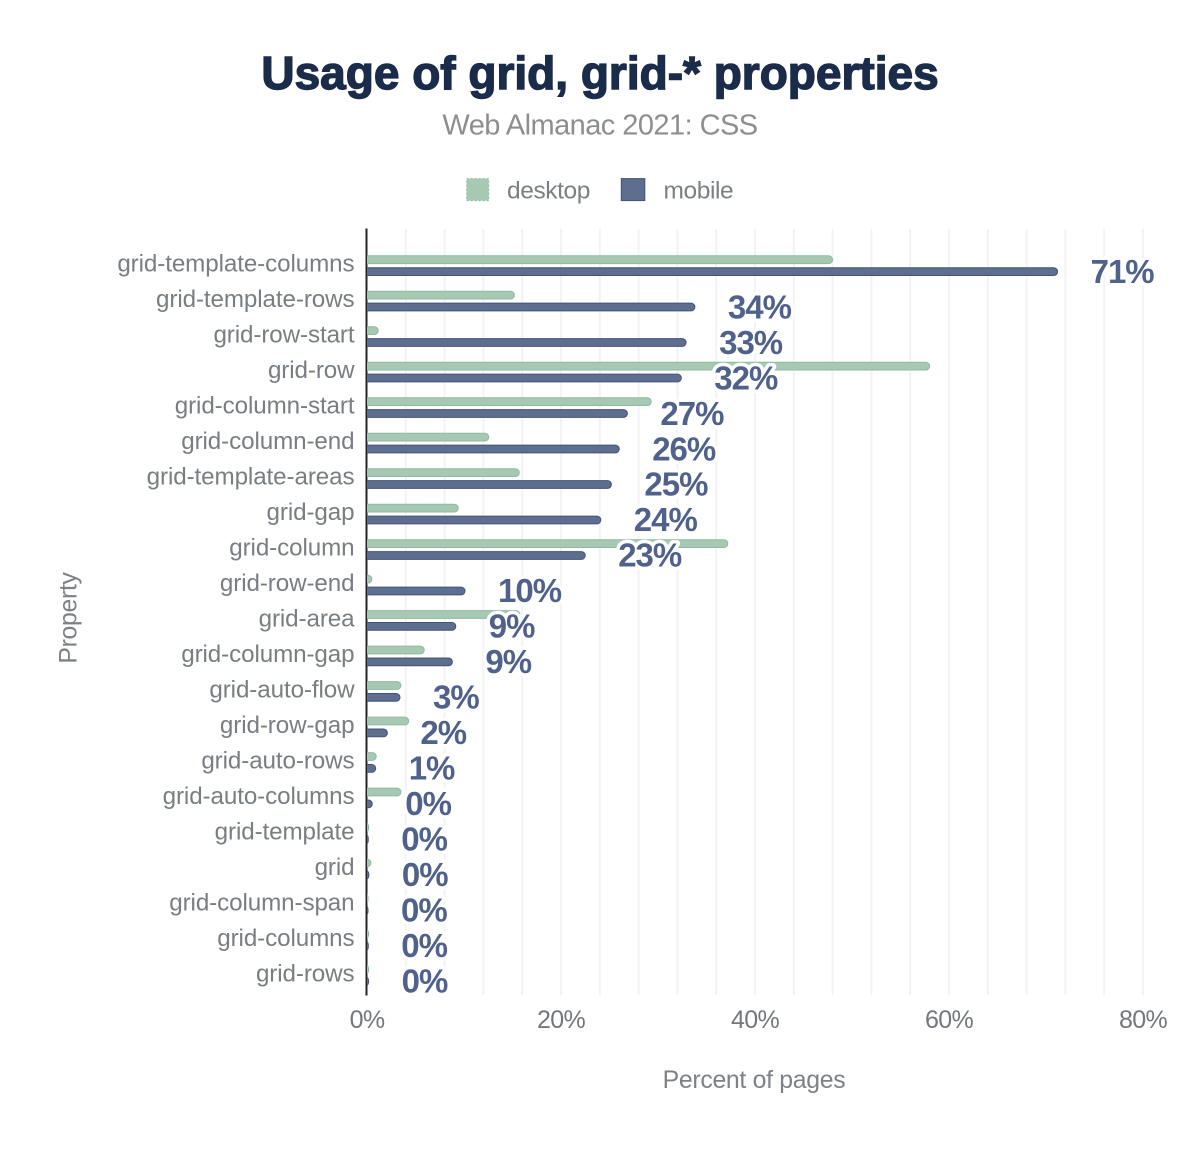 The width and height of the screenshot is (1200, 1155). I want to click on svg-text: 60%, so click(949, 1020).